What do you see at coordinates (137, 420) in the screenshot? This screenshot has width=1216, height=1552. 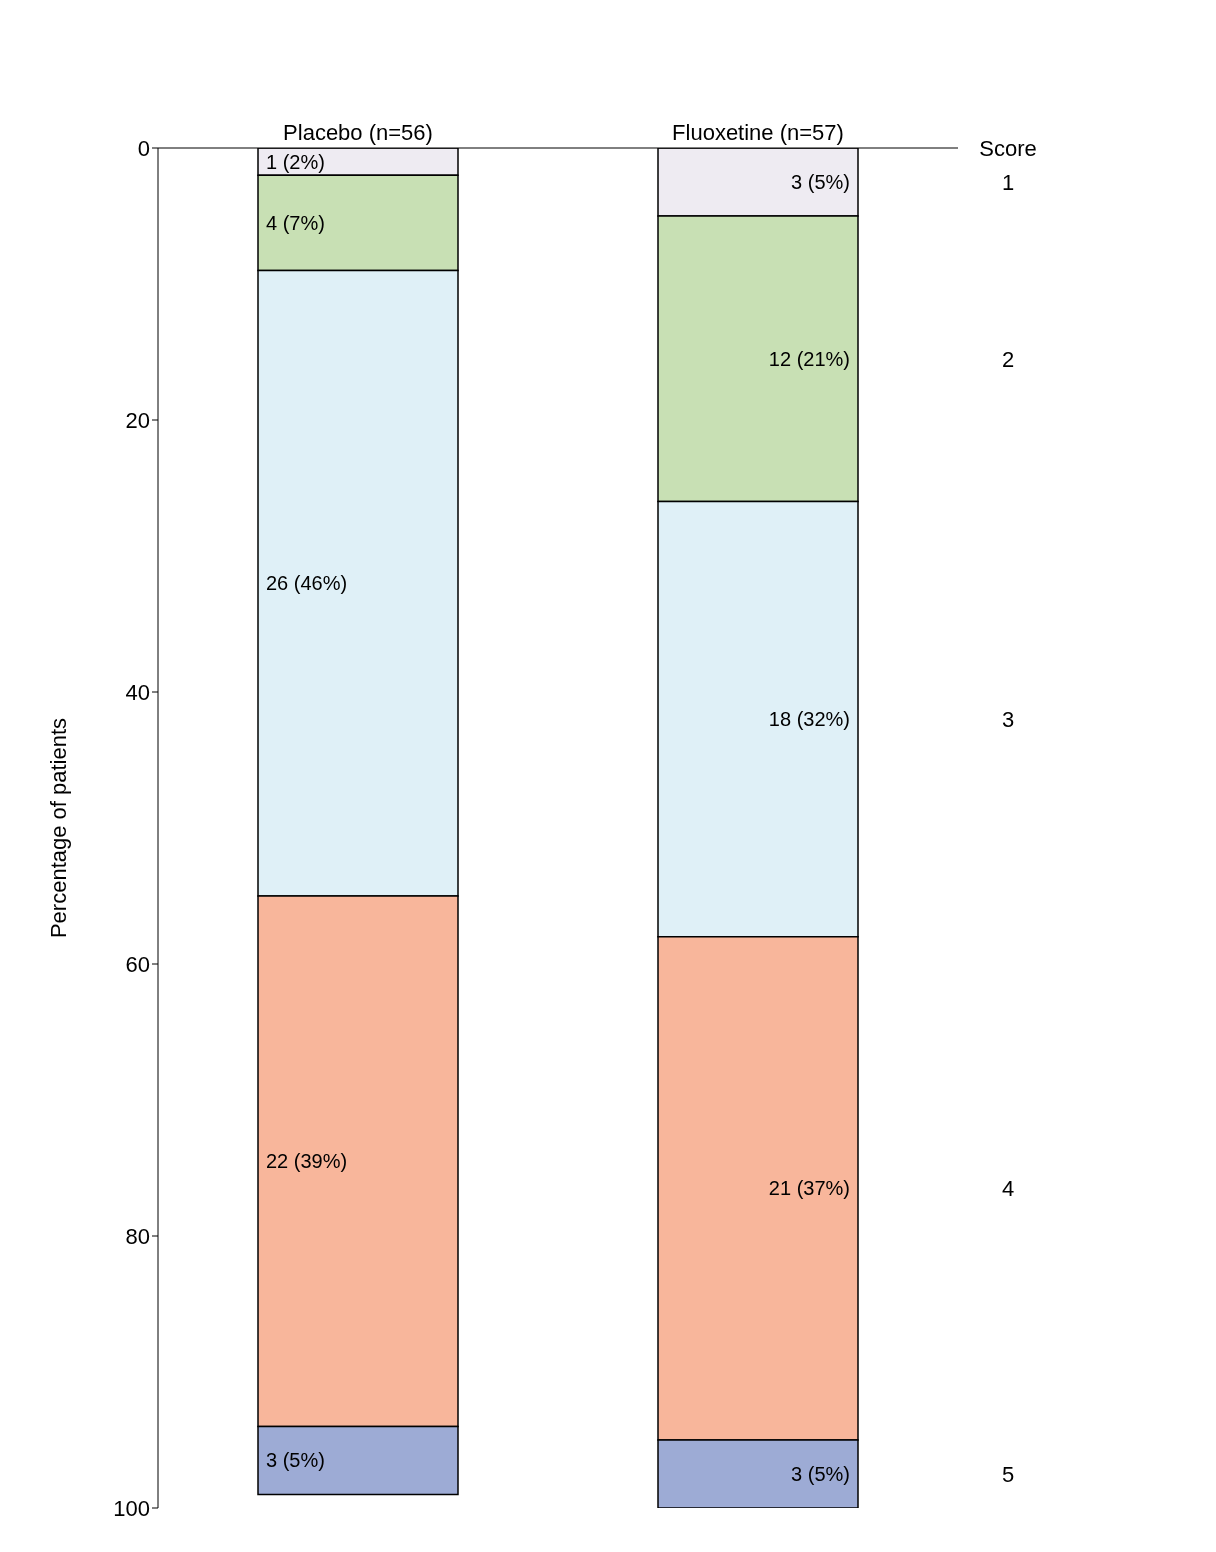 I see `y-tick-label: 20` at bounding box center [137, 420].